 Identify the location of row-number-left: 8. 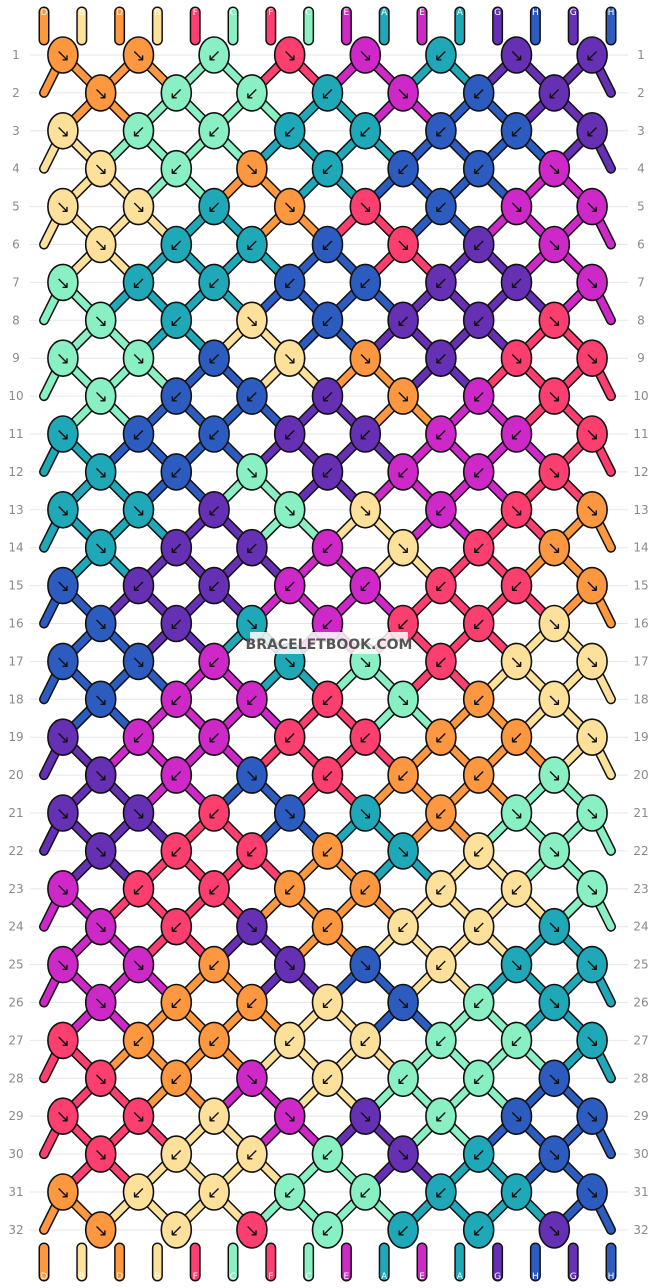
(16, 320).